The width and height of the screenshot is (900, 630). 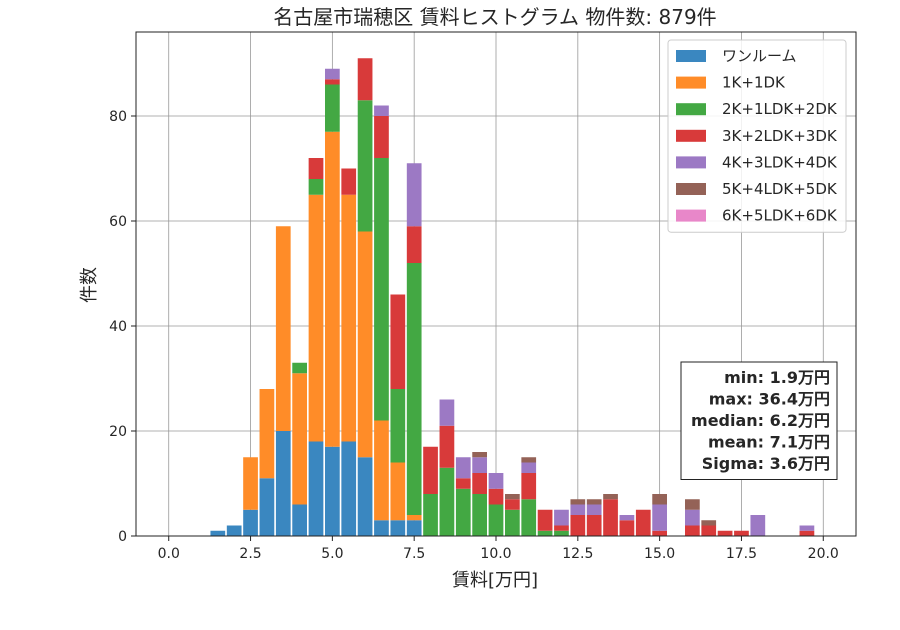 I want to click on x-tick-label: 5.0, so click(x=332, y=554).